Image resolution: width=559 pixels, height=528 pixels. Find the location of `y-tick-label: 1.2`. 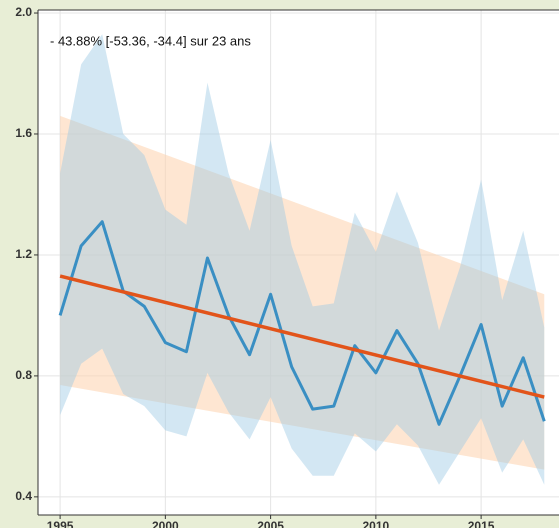

y-tick-label: 1.2 is located at coordinates (23, 254).